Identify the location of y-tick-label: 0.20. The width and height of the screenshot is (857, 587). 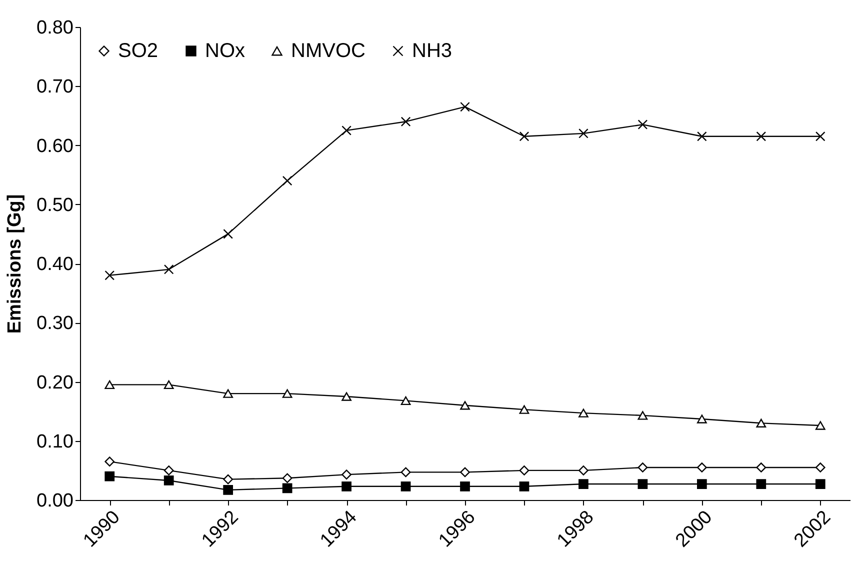
(55, 383).